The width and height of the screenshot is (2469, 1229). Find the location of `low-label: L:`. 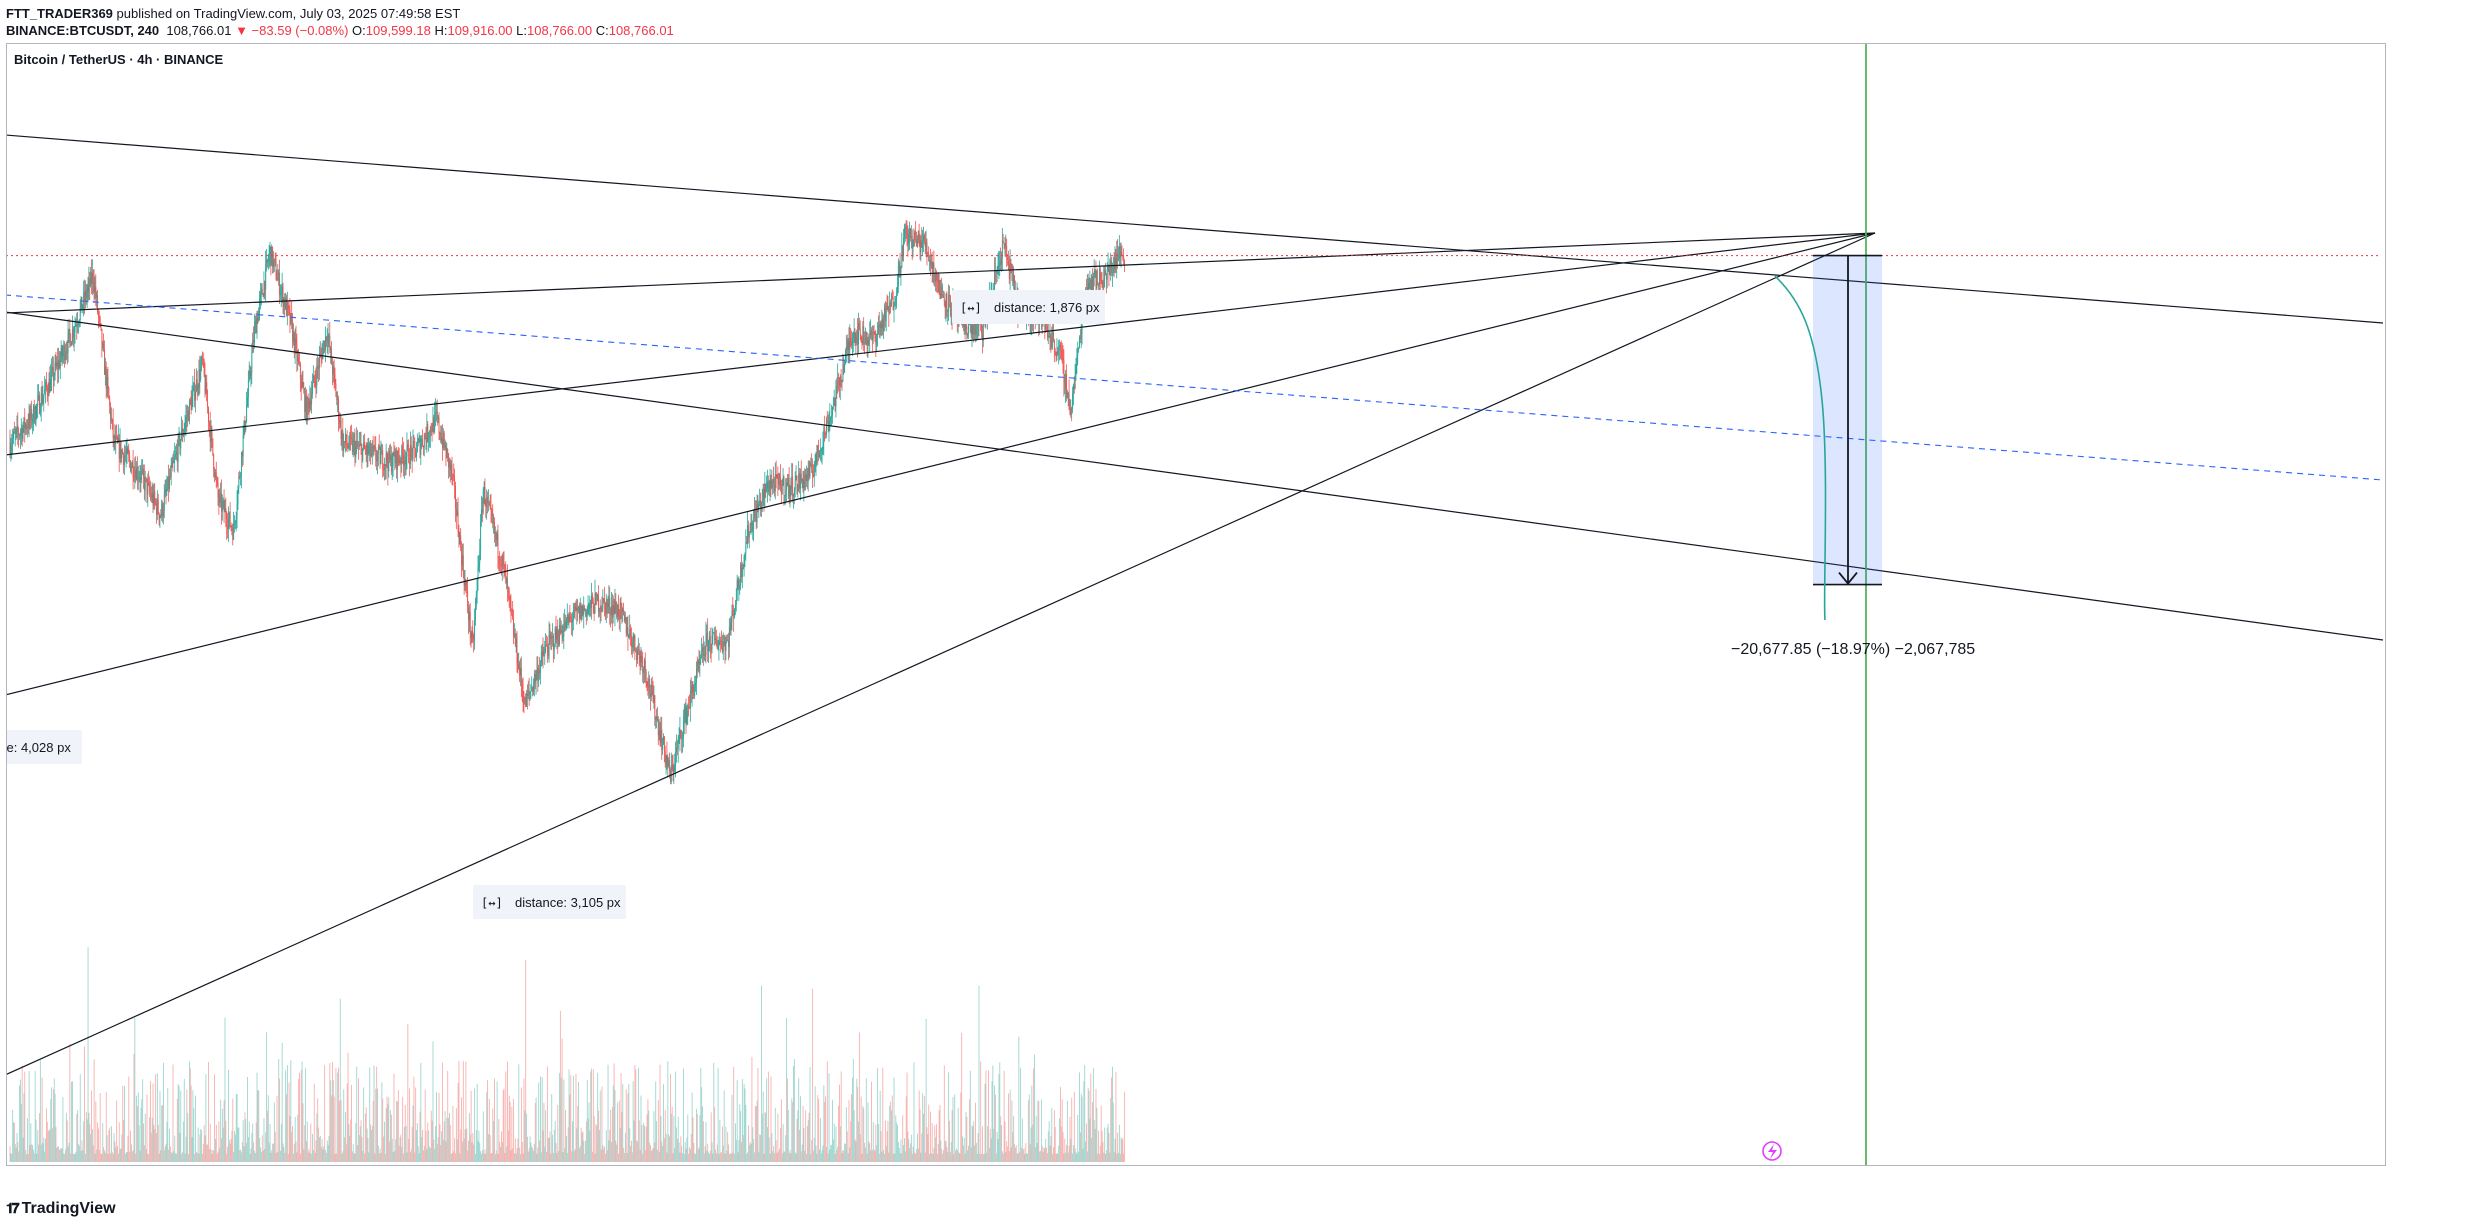

low-label: L: is located at coordinates (522, 30).